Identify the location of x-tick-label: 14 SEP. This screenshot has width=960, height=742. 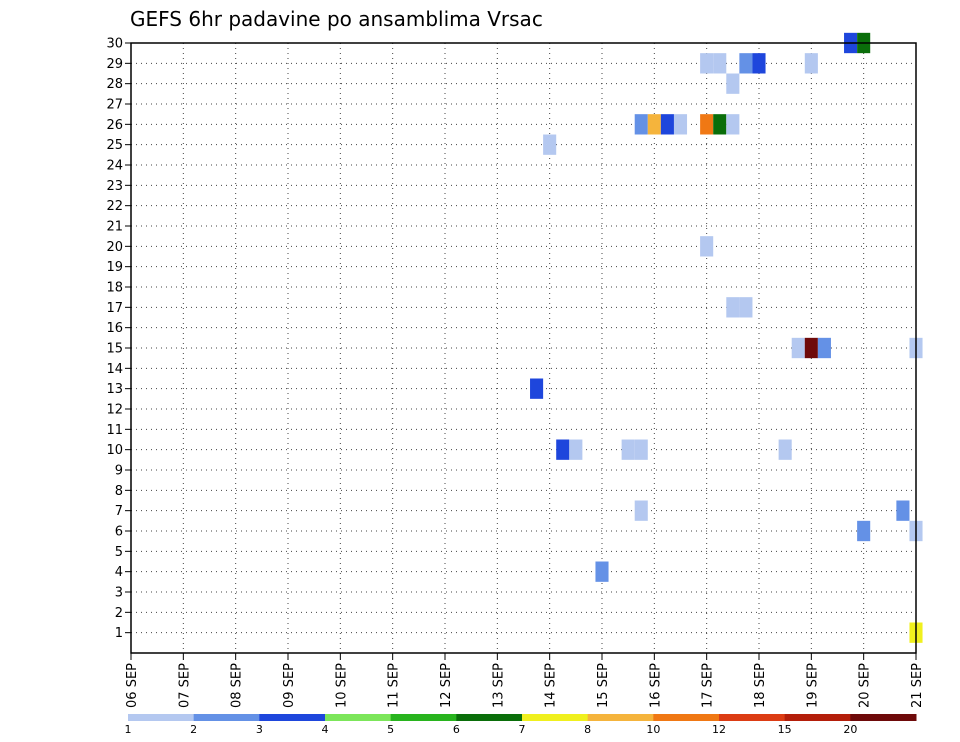
(551, 685).